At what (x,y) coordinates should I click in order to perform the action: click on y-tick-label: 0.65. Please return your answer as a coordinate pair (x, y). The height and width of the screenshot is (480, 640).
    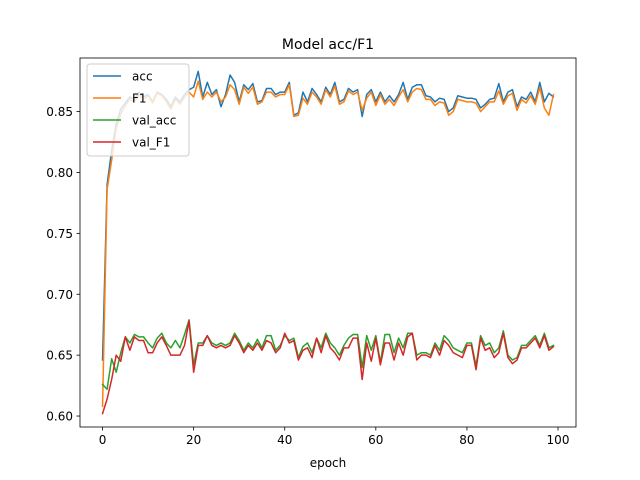
    Looking at the image, I should click on (59, 356).